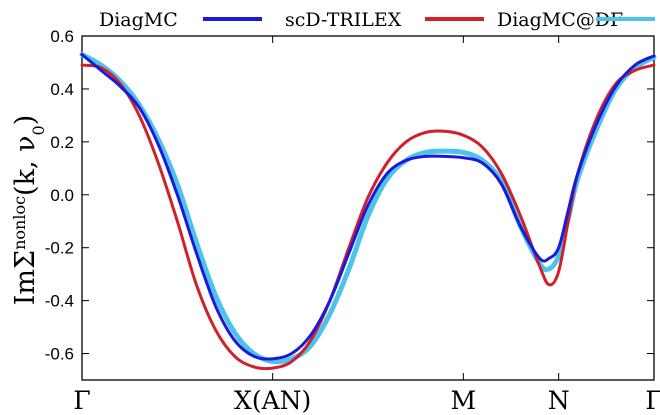 This screenshot has height=415, width=660. Describe the element at coordinates (25, 277) in the screenshot. I see `y-axis-label-prefix: ImΣ` at that location.